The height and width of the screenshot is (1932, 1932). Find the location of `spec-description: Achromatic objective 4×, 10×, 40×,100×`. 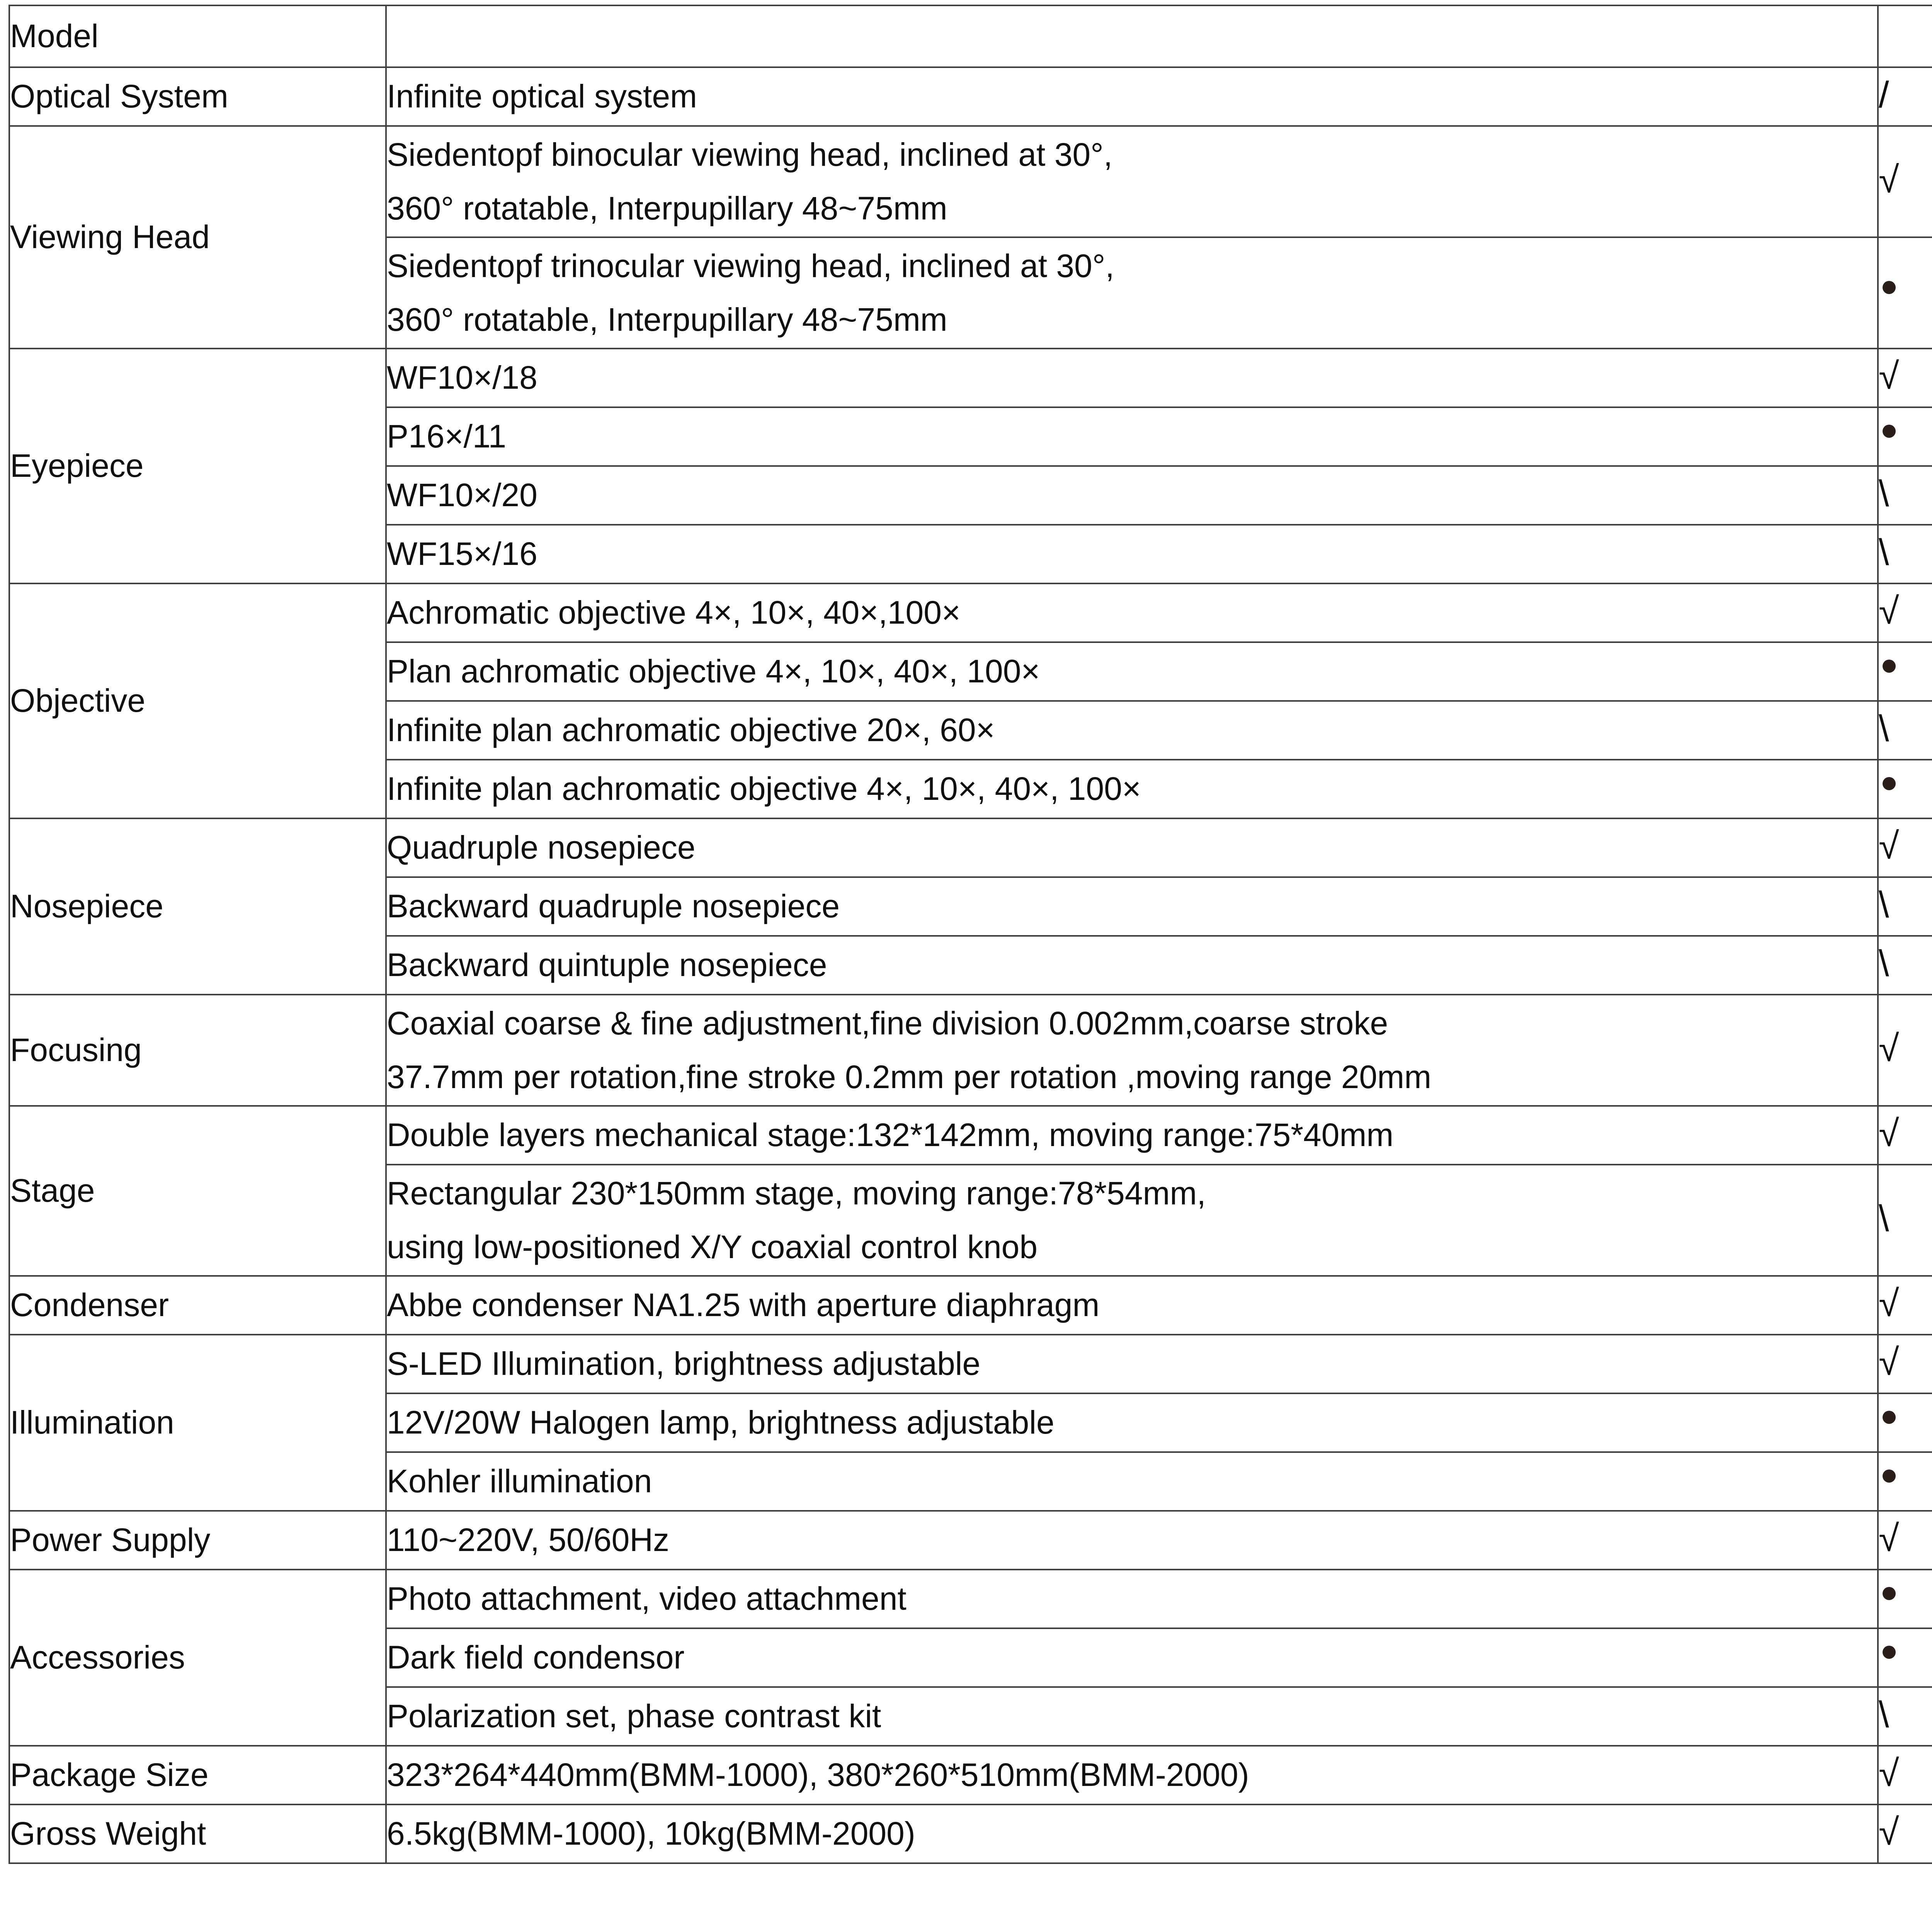

spec-description: Achromatic objective 4×, 10×, 40×,100× is located at coordinates (1132, 613).